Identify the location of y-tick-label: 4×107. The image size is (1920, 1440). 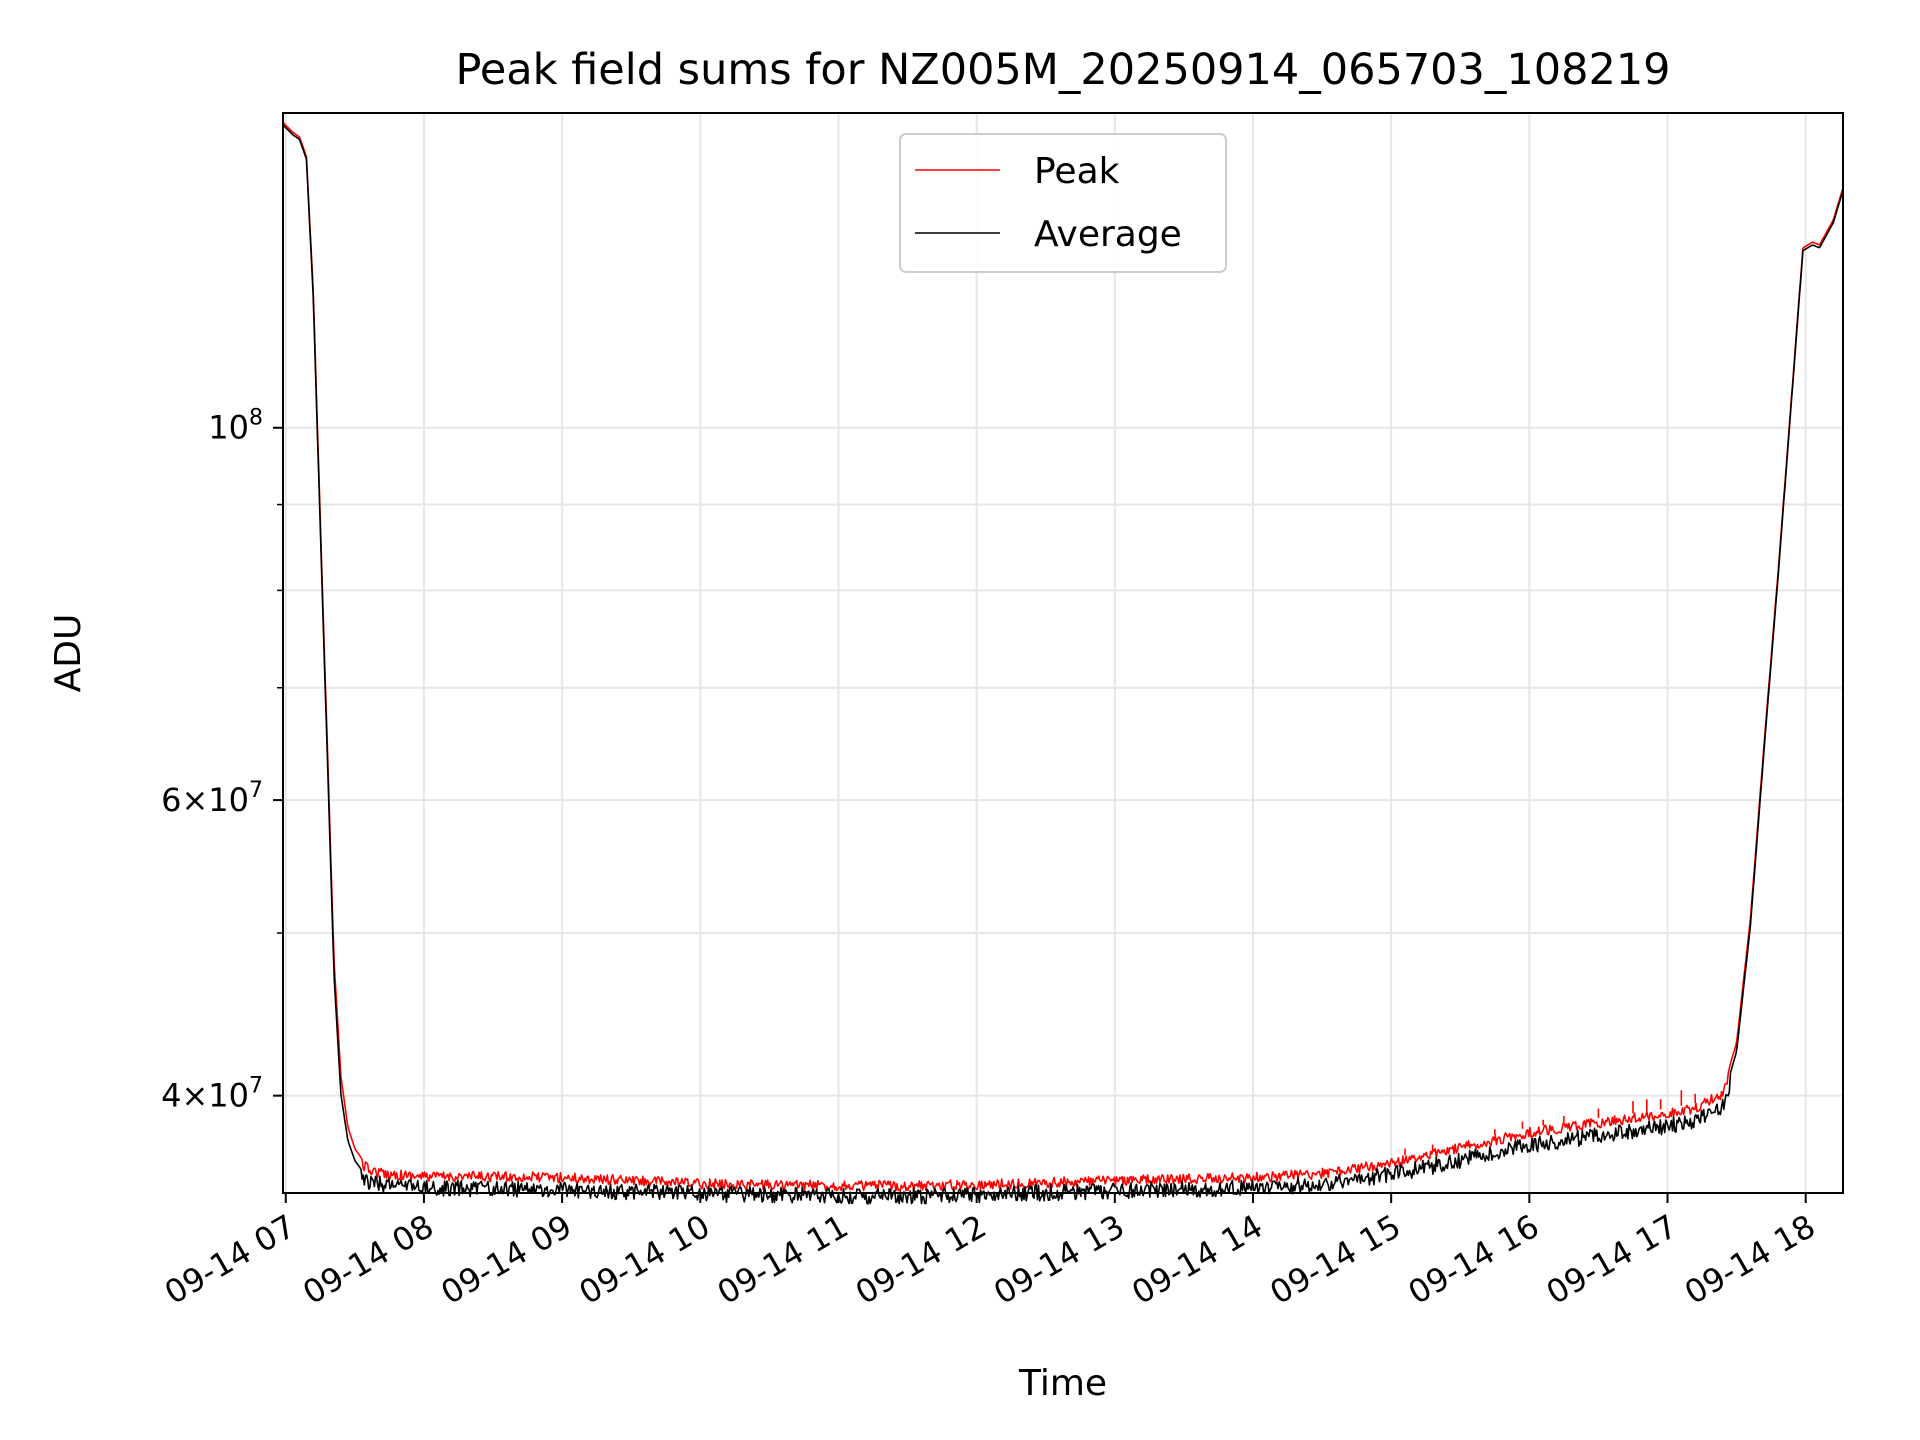
(212, 1094).